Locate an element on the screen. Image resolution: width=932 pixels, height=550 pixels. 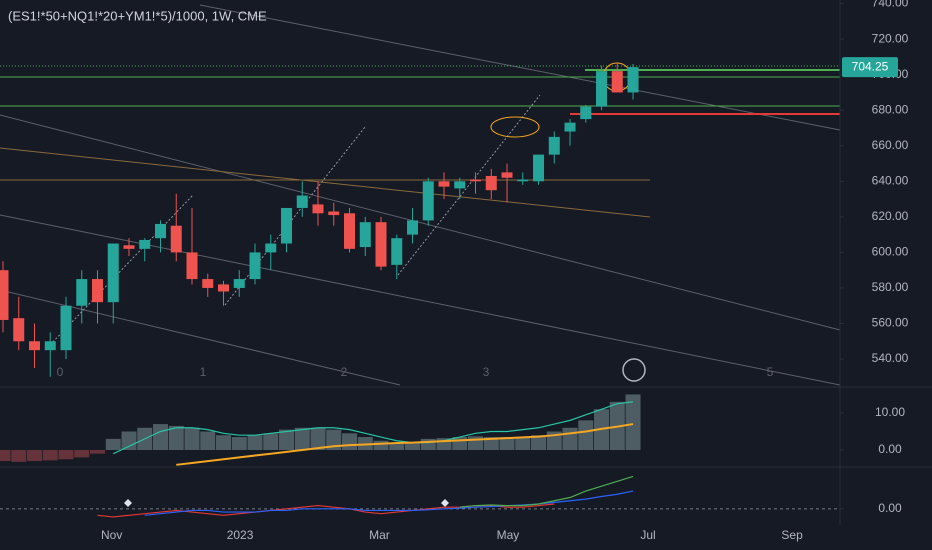
last-price-box is located at coordinates (870, 67).